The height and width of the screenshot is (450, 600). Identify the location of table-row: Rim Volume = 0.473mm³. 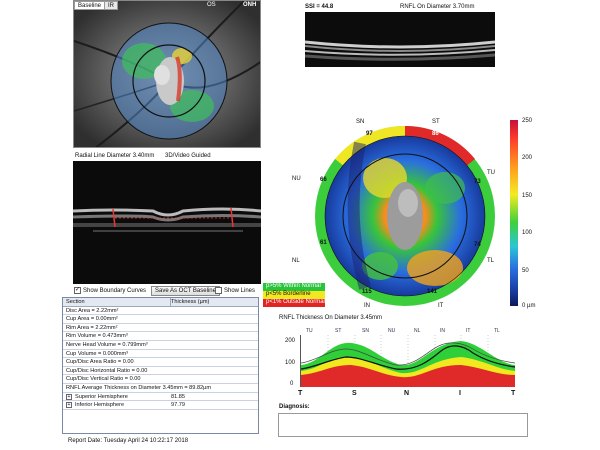
(160, 336).